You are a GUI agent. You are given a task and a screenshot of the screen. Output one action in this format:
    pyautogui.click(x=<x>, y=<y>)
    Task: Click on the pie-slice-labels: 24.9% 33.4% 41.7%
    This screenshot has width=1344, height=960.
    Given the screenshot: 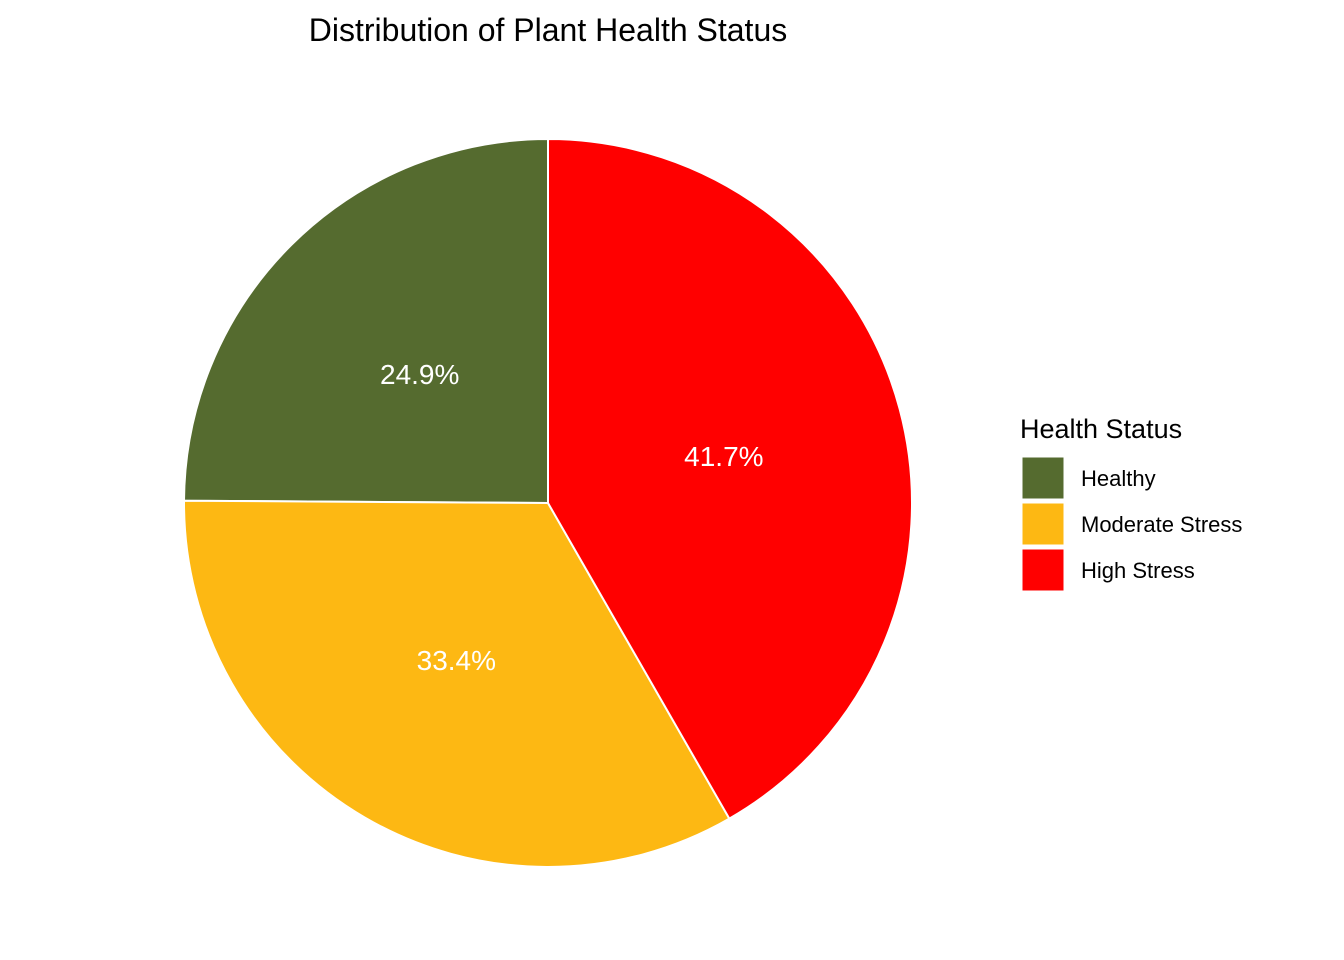 What is the action you would take?
    pyautogui.click(x=572, y=517)
    